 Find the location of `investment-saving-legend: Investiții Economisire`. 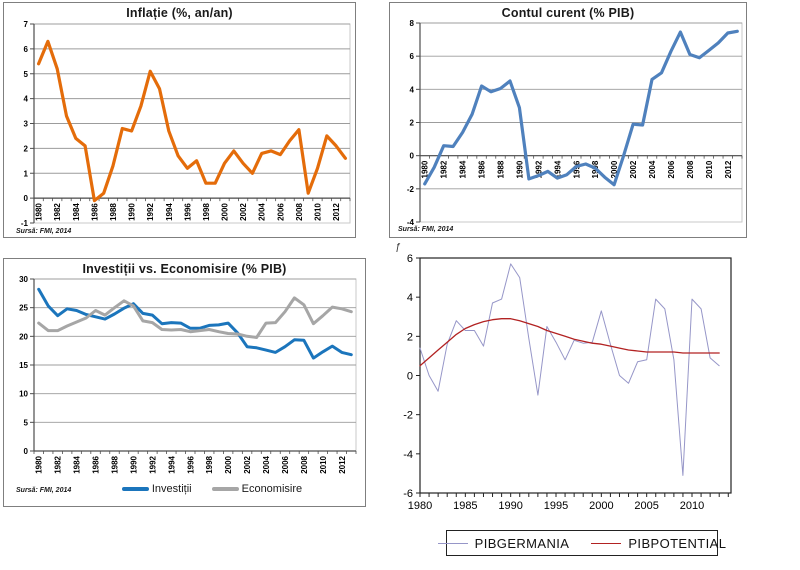

investment-saving-legend: Investiții Economisire is located at coordinates (212, 489).